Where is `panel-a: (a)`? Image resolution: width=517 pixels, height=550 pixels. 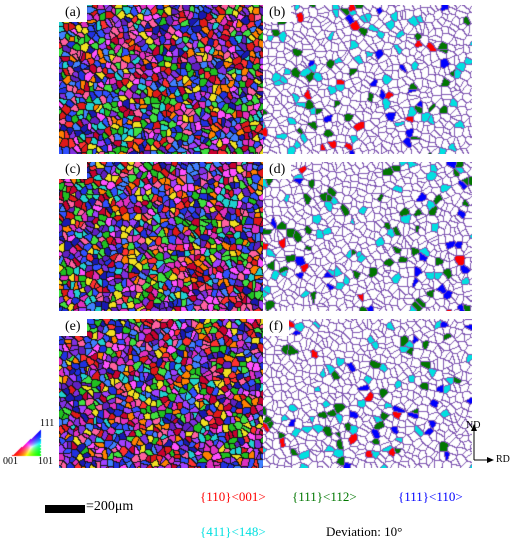
panel-a: (a) is located at coordinates (163, 79).